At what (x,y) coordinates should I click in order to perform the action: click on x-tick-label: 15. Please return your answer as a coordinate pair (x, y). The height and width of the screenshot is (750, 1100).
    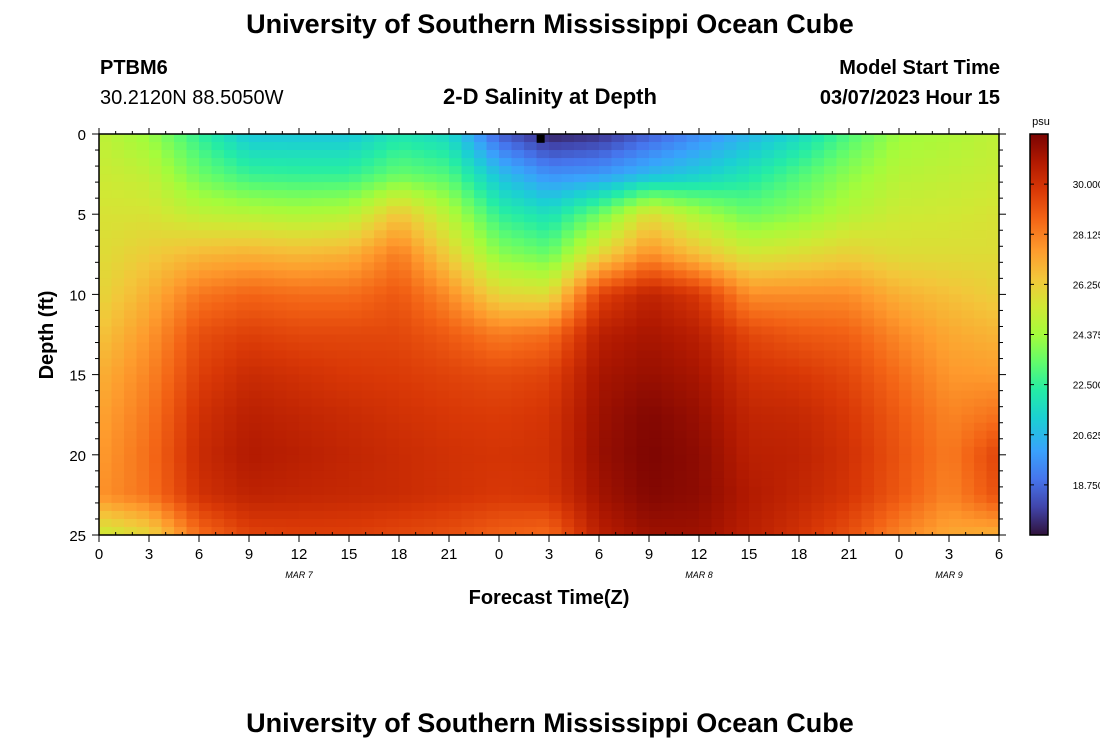
    Looking at the image, I should click on (749, 554).